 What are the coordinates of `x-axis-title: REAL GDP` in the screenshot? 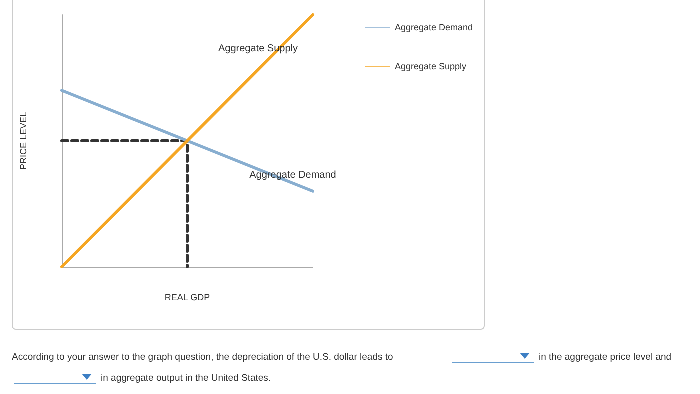 It's located at (187, 297).